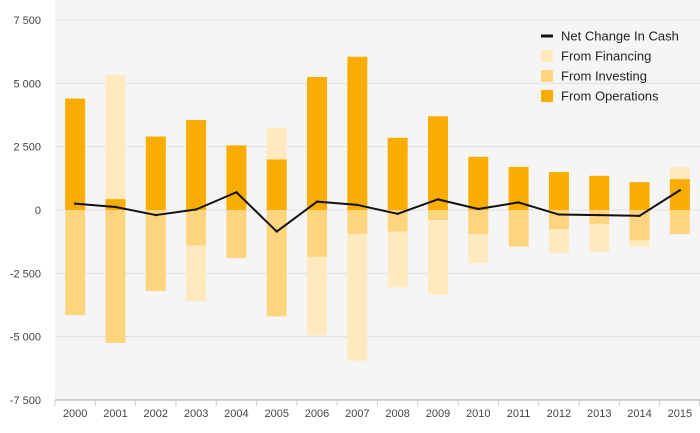 The height and width of the screenshot is (433, 700). What do you see at coordinates (547, 96) in the screenshot?
I see `legend-swatch-from-operations` at bounding box center [547, 96].